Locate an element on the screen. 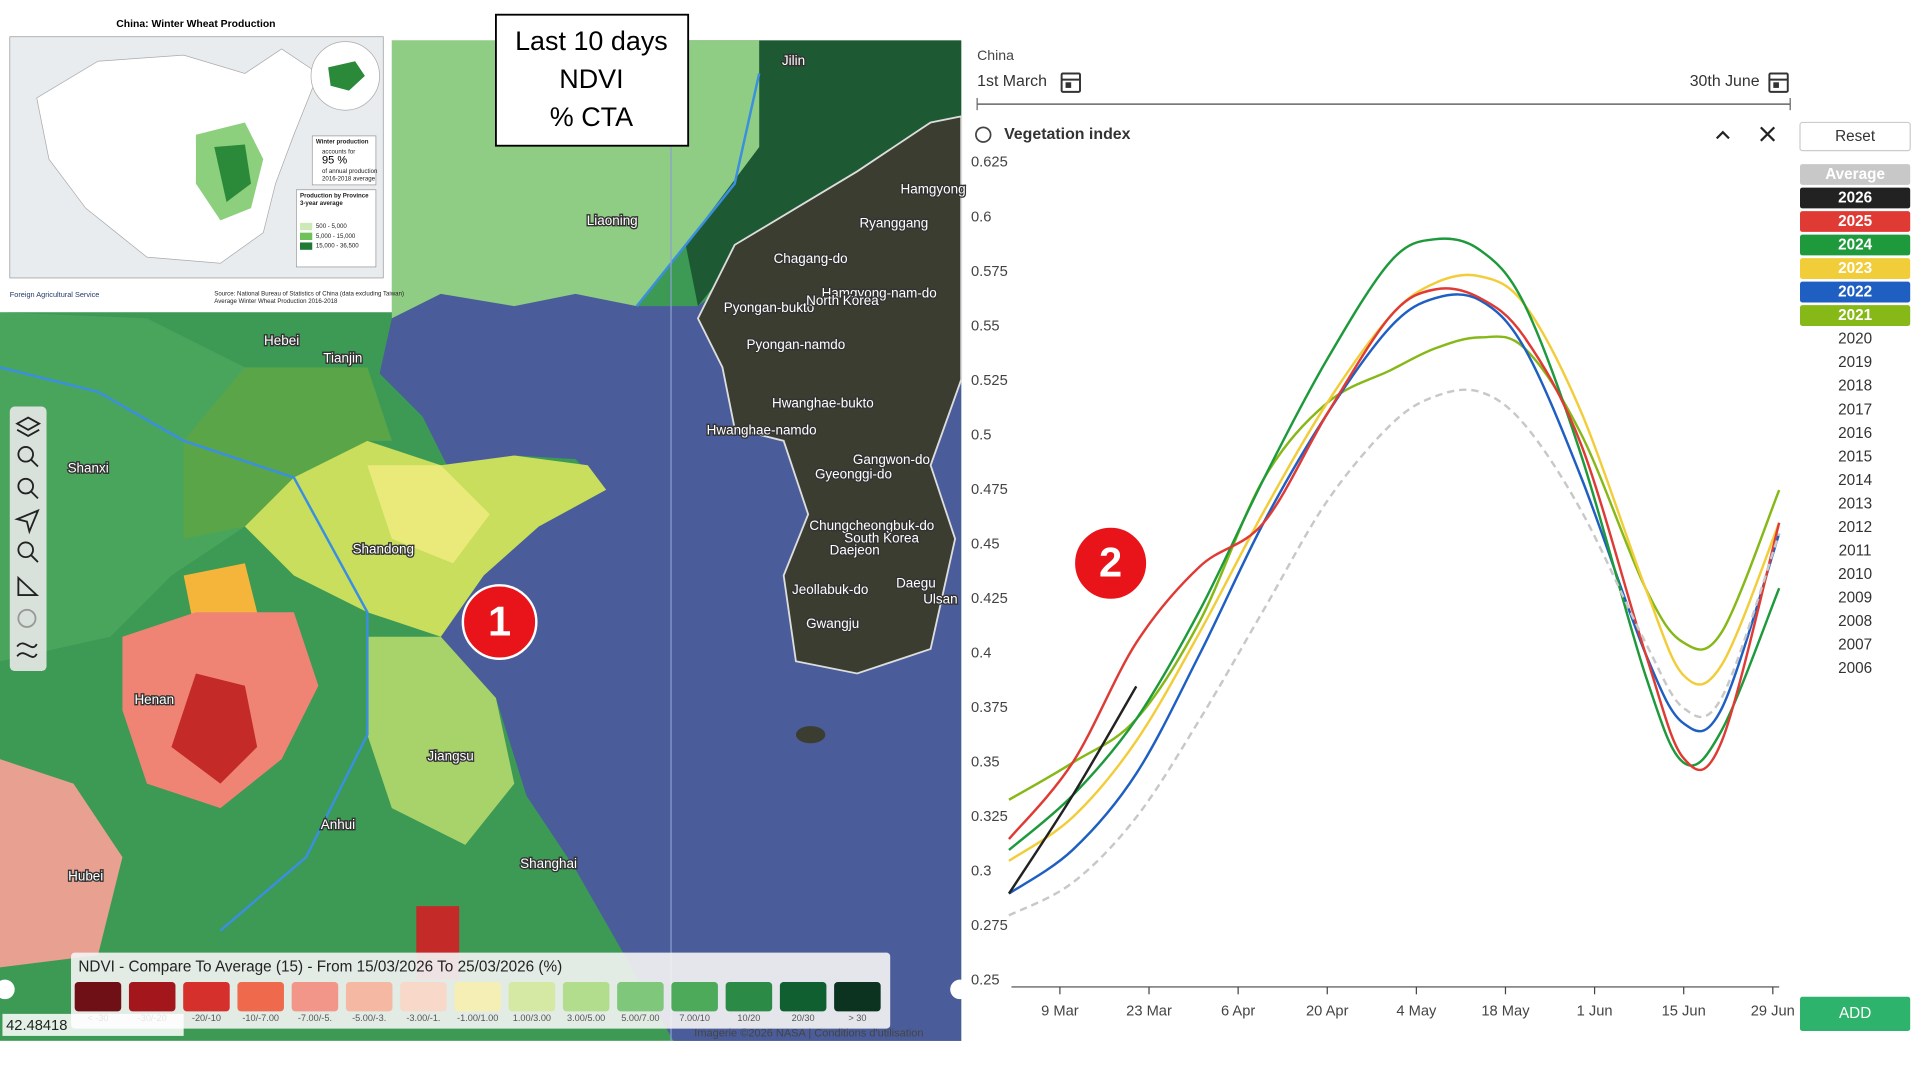  y-tick-label: 0.6 is located at coordinates (981, 217).